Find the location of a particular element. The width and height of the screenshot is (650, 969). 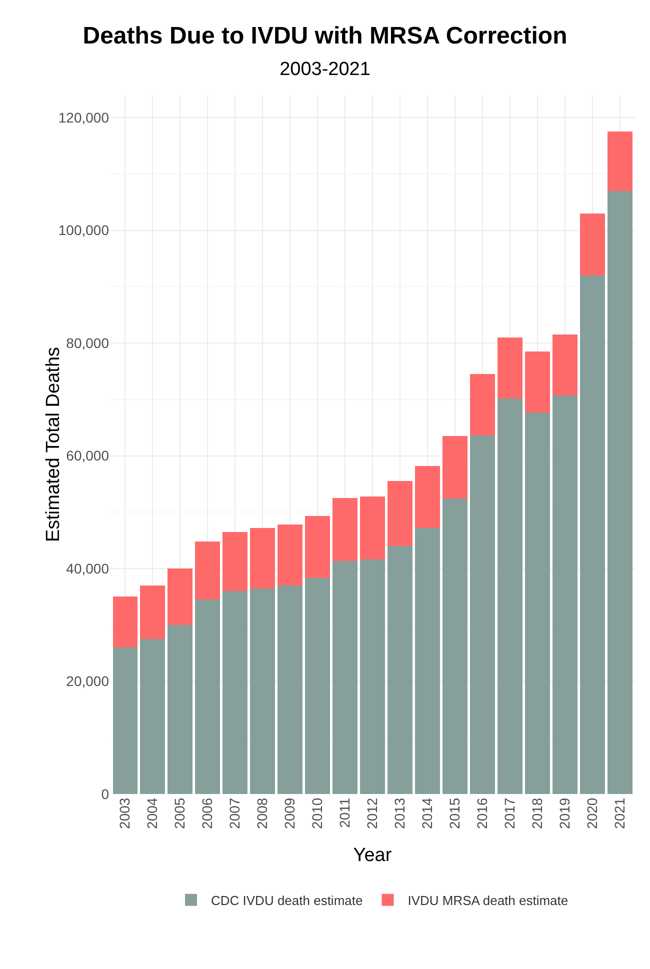

x-tick-label: 2014 is located at coordinates (427, 813).